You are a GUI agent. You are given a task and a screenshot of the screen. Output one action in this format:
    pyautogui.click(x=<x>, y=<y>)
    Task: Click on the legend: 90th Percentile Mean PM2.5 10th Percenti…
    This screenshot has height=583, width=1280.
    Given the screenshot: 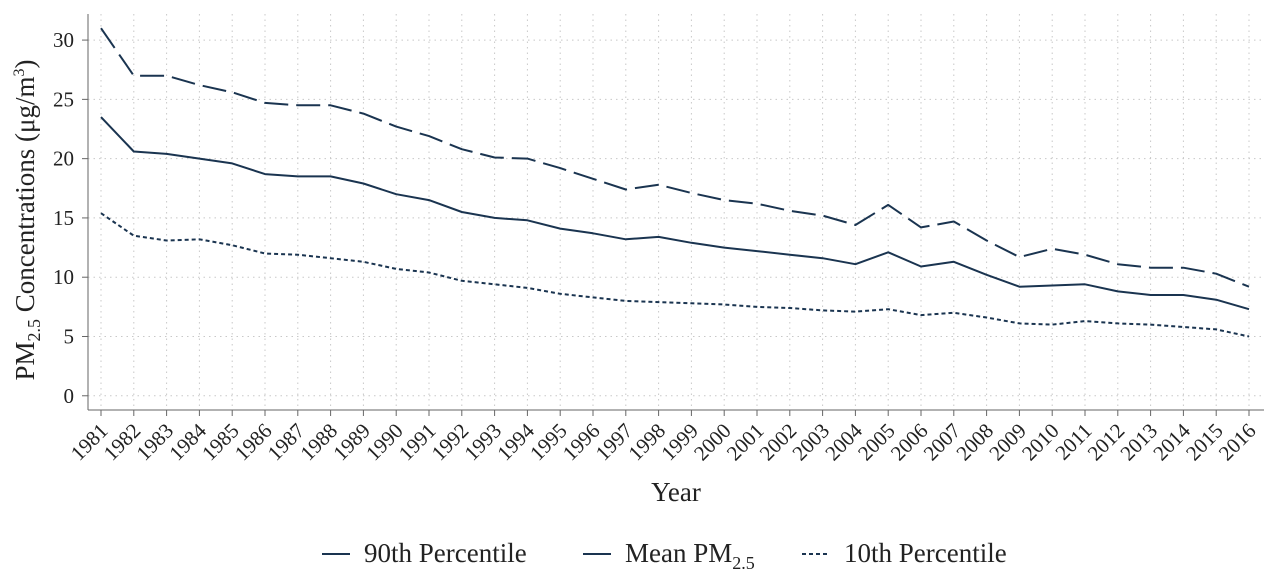 What is the action you would take?
    pyautogui.click(x=664, y=555)
    